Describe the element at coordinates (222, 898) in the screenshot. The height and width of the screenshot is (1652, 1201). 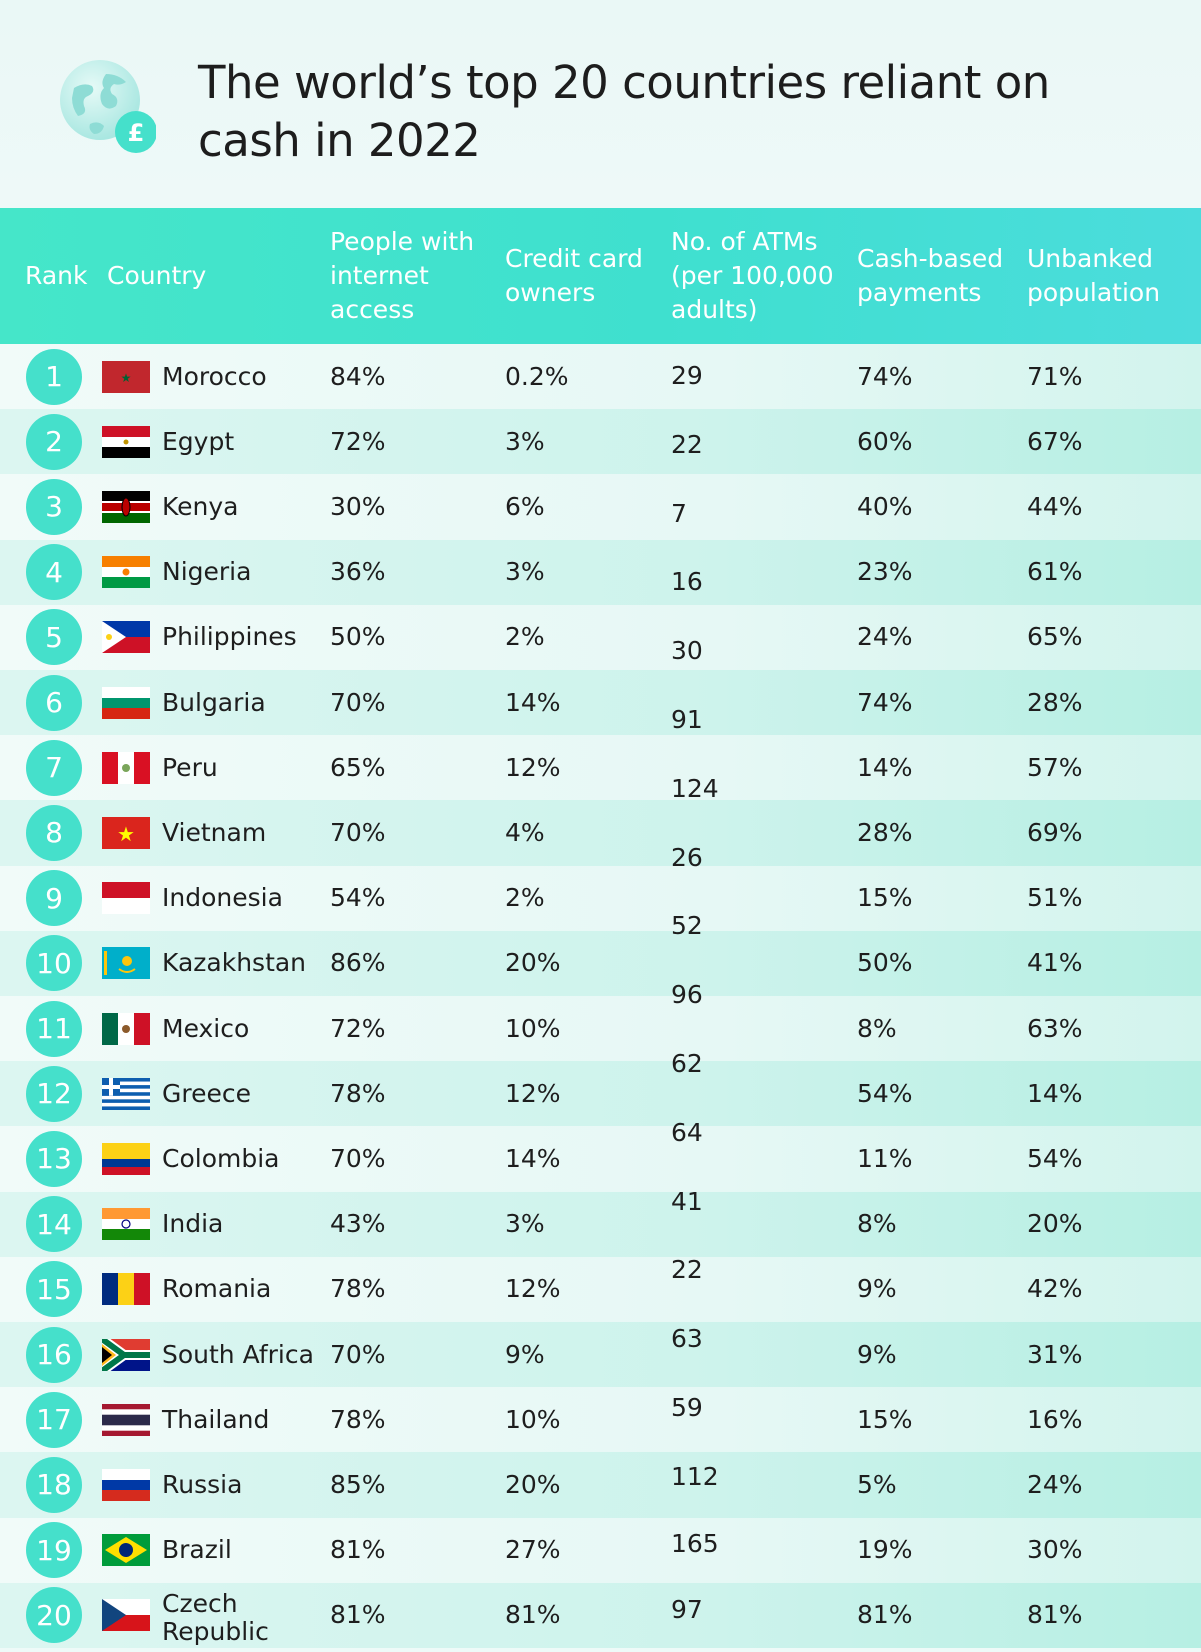
I see `country-name: Indonesia` at that location.